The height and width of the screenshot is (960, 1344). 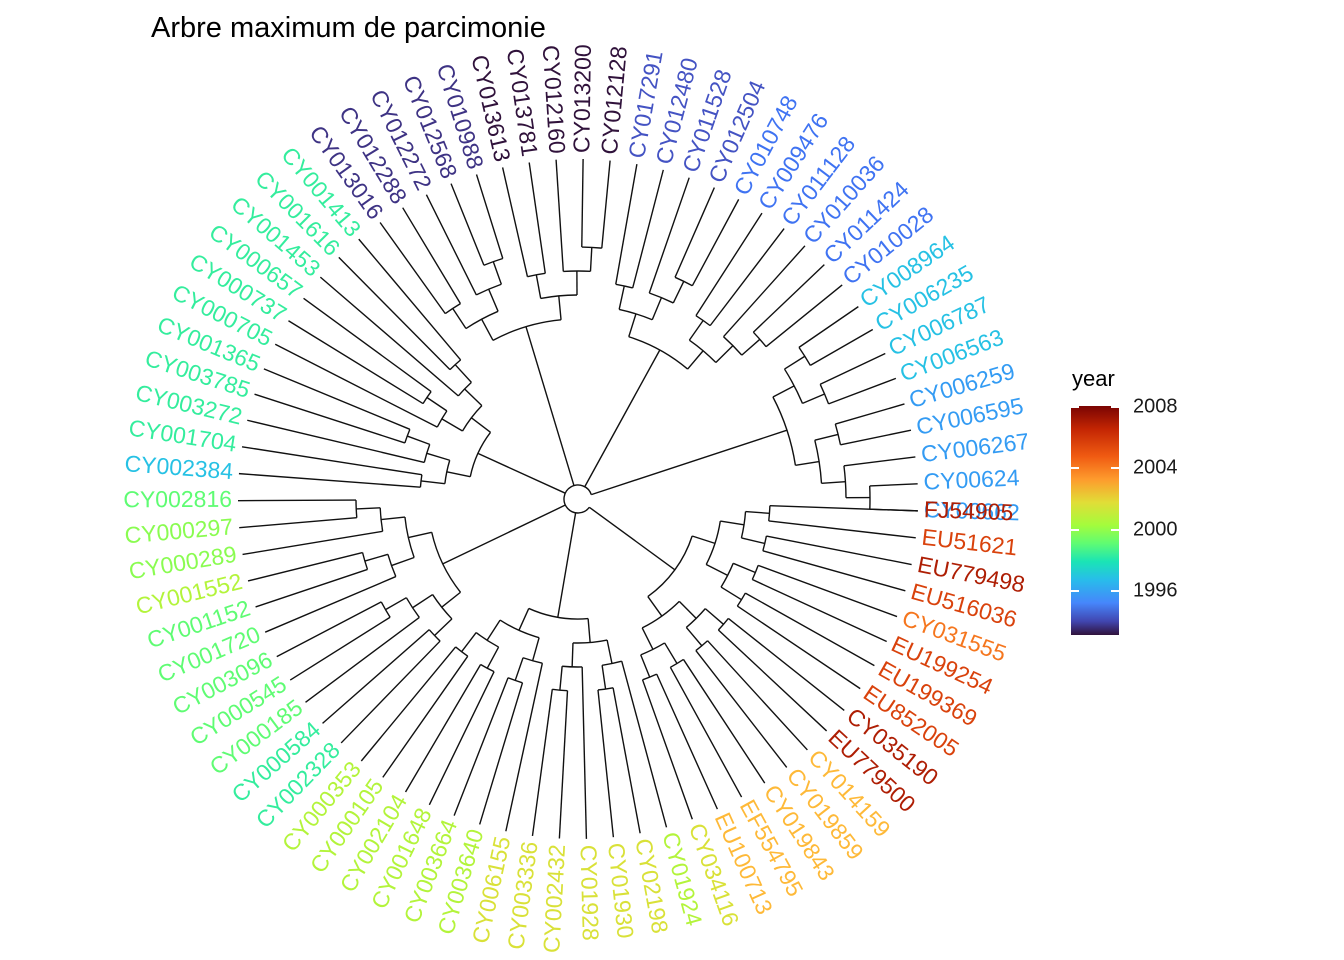 I want to click on tip-label: FJ54905, so click(x=968, y=510).